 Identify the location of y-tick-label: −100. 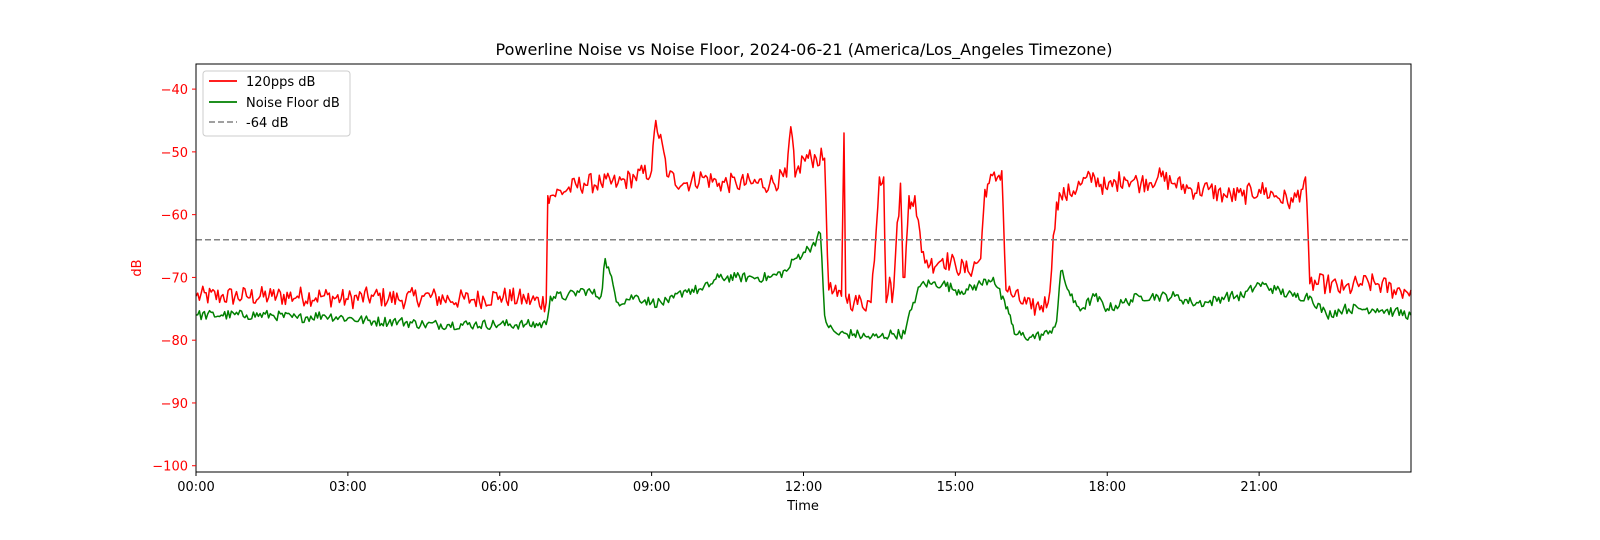
(170, 467).